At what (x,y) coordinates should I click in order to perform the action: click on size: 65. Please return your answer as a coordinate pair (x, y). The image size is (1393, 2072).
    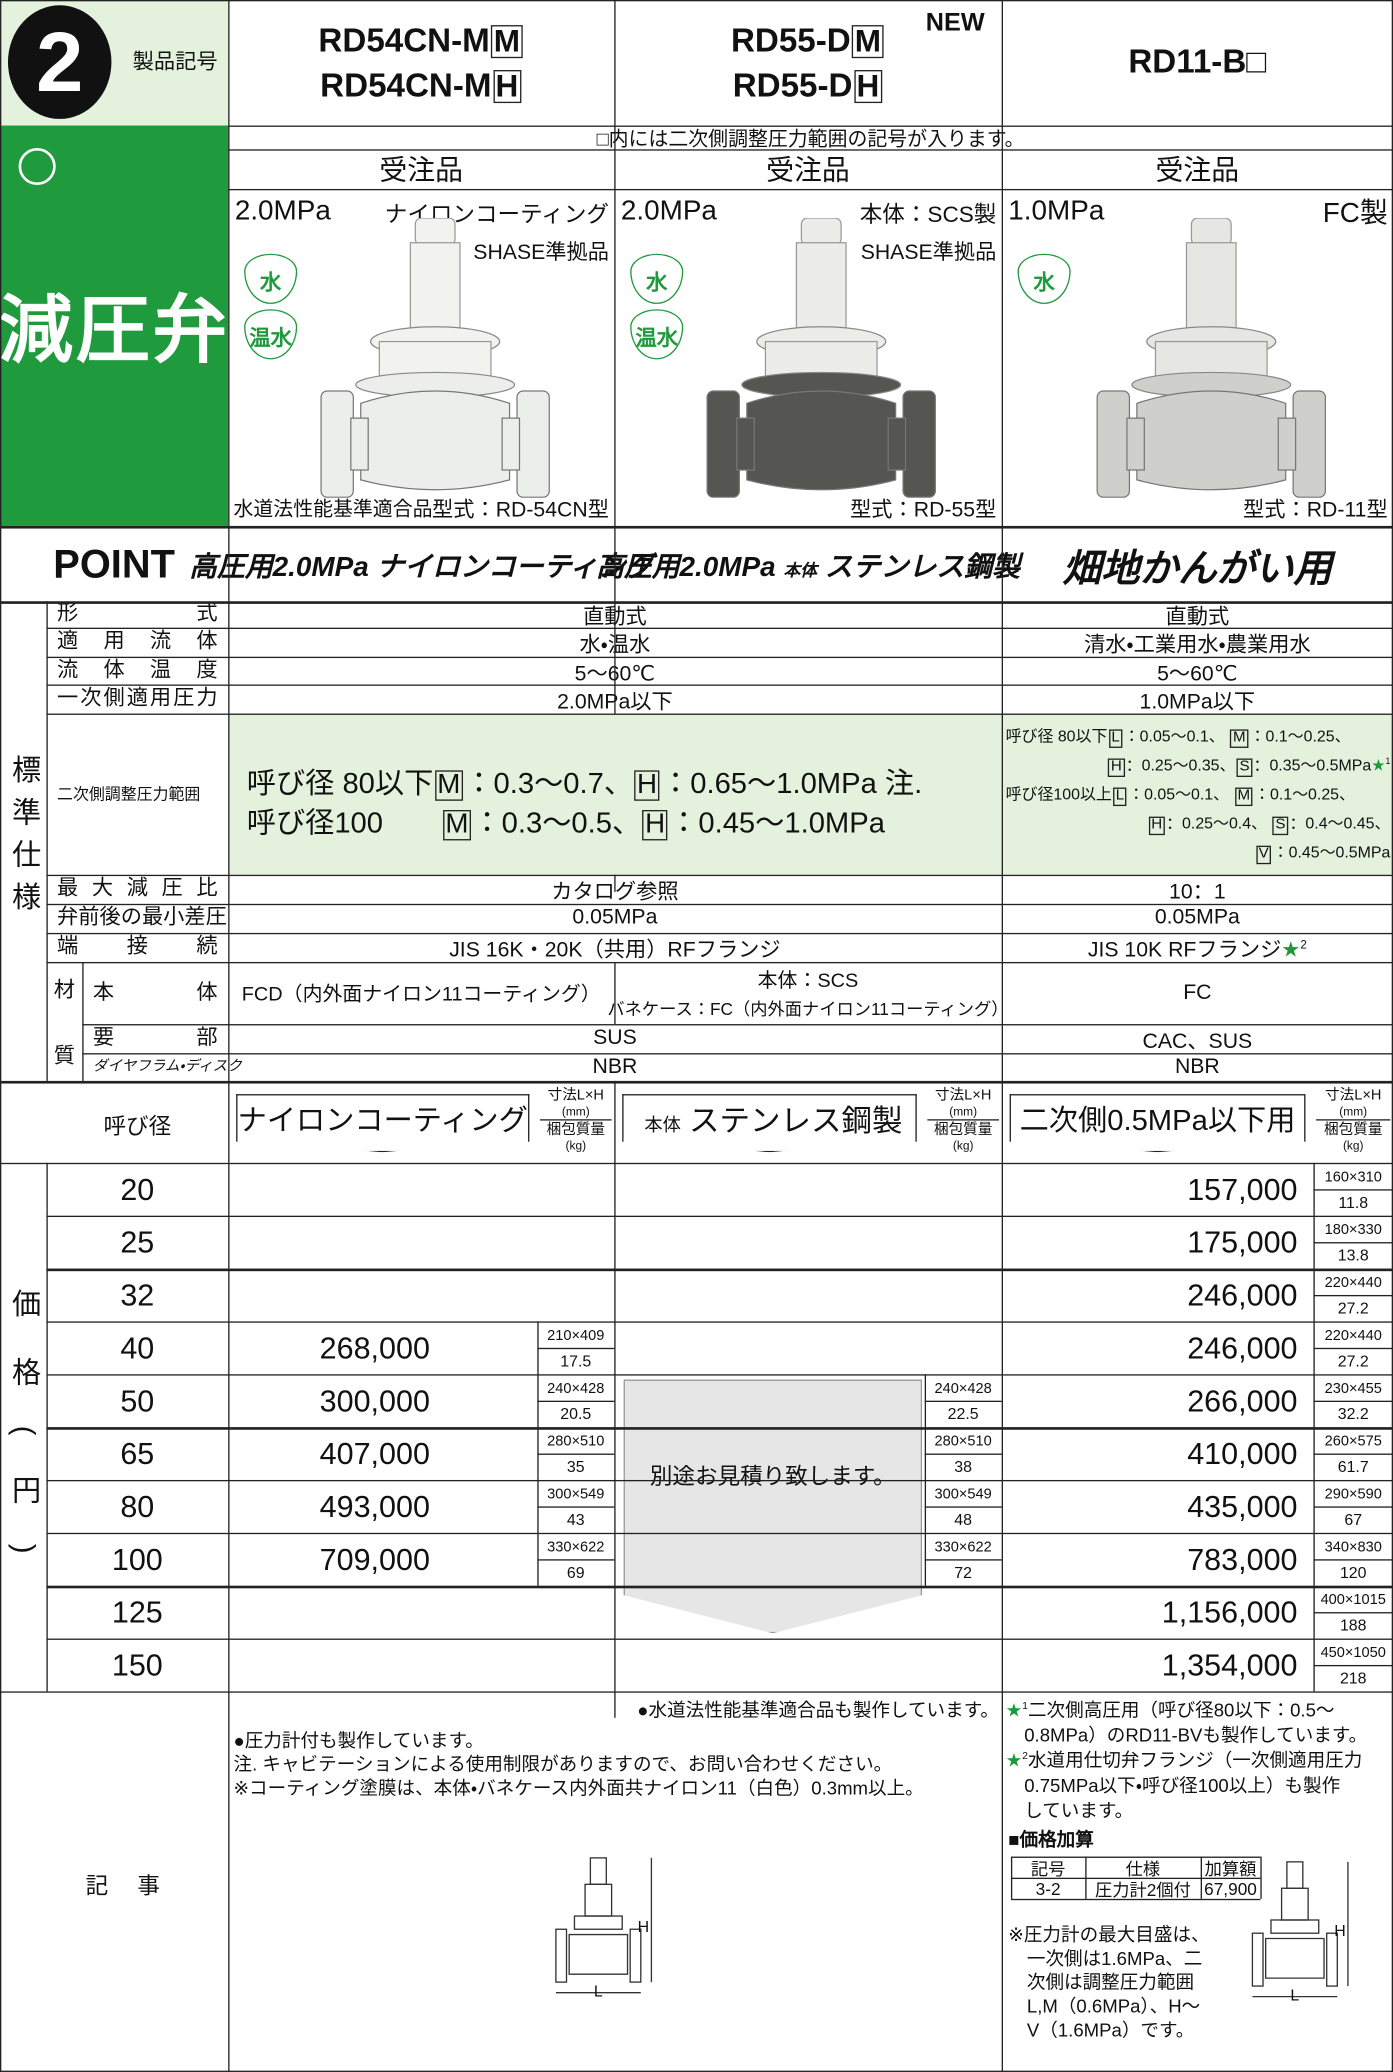
    Looking at the image, I should click on (137, 1453).